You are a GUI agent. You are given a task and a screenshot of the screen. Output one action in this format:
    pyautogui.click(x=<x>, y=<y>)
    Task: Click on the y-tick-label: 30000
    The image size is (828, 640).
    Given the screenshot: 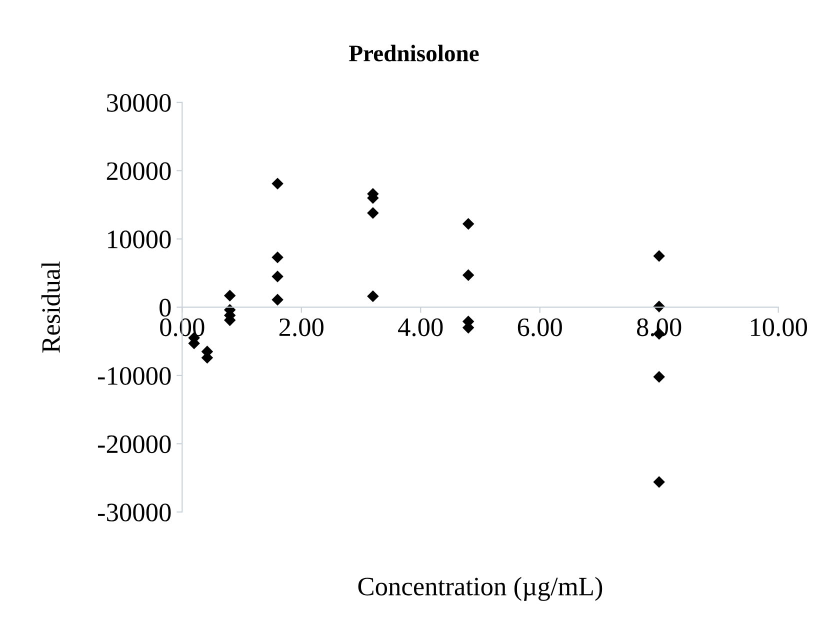 What is the action you would take?
    pyautogui.click(x=139, y=103)
    